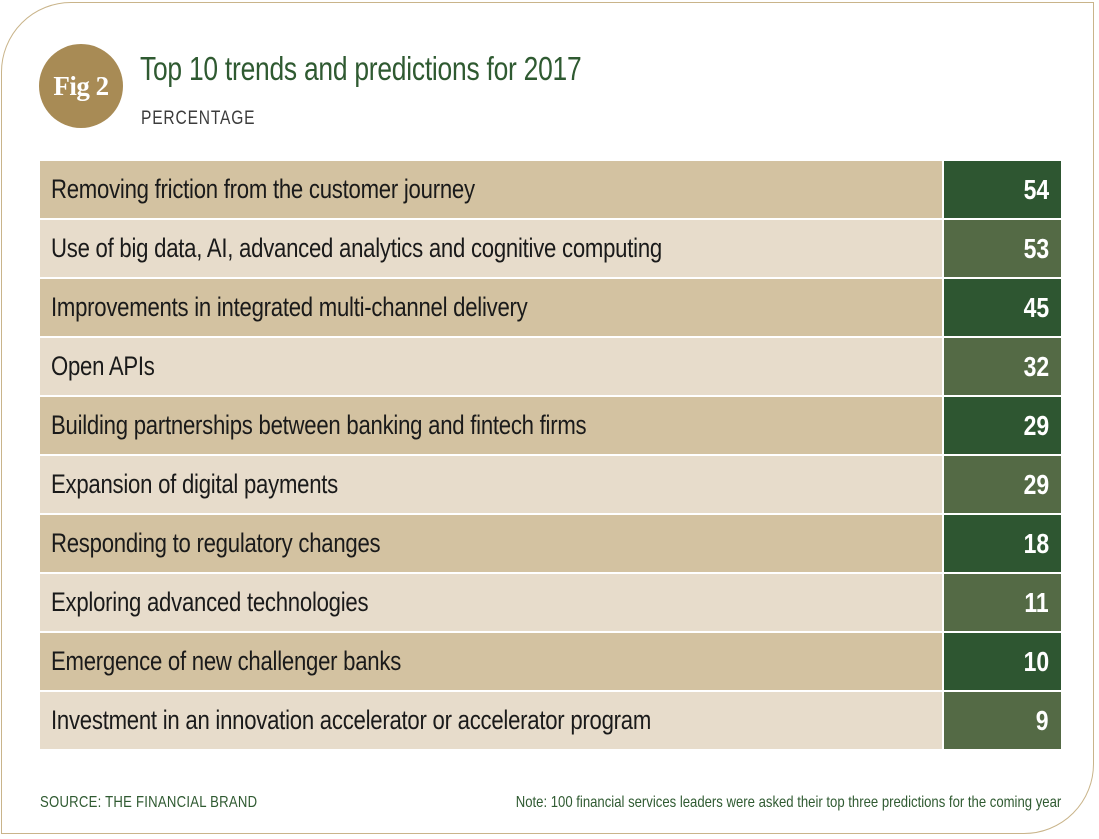  What do you see at coordinates (491, 543) in the screenshot?
I see `row-label: Responding to regulatory changes` at bounding box center [491, 543].